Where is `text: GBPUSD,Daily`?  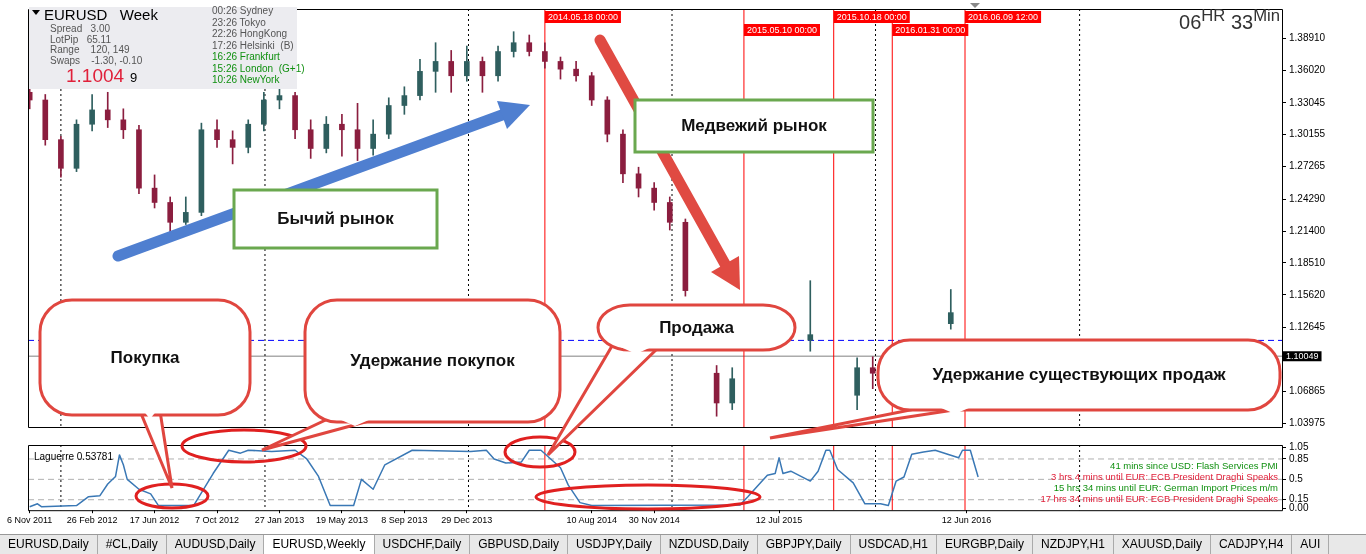 text: GBPUSD,Daily is located at coordinates (519, 544).